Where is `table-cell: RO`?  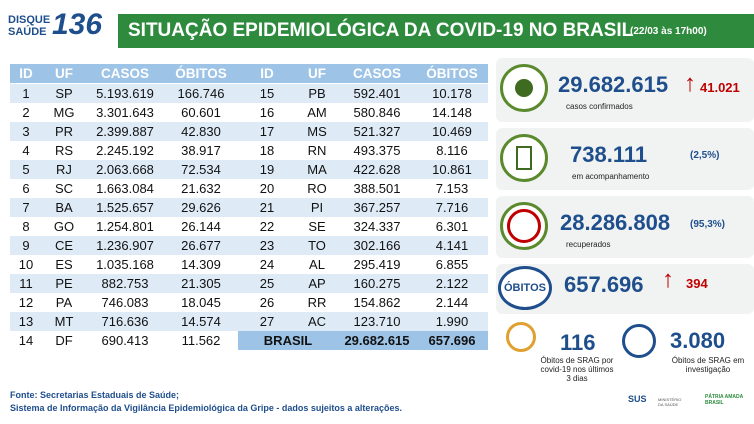
table-cell: RO is located at coordinates (317, 188).